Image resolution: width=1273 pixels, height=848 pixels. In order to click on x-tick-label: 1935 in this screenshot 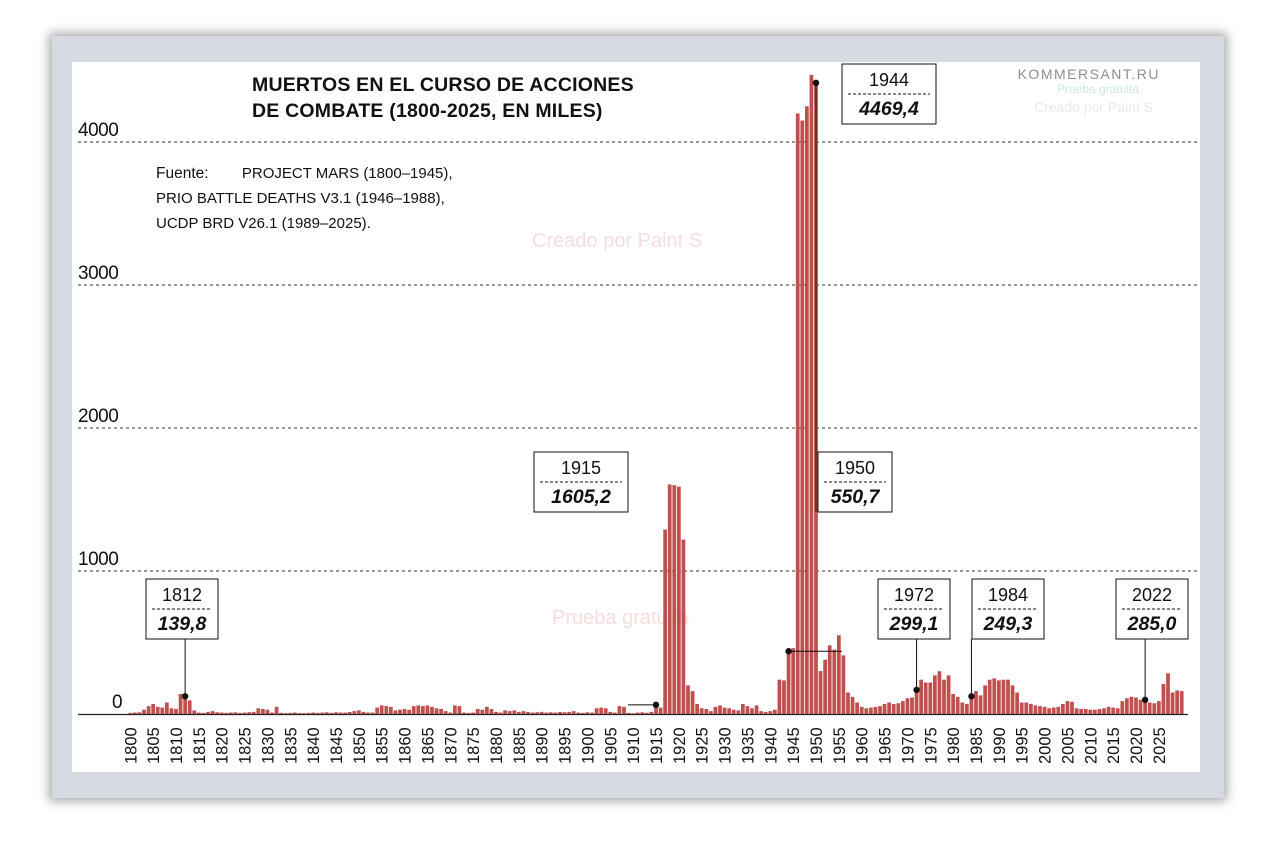, I will do `click(748, 745)`.